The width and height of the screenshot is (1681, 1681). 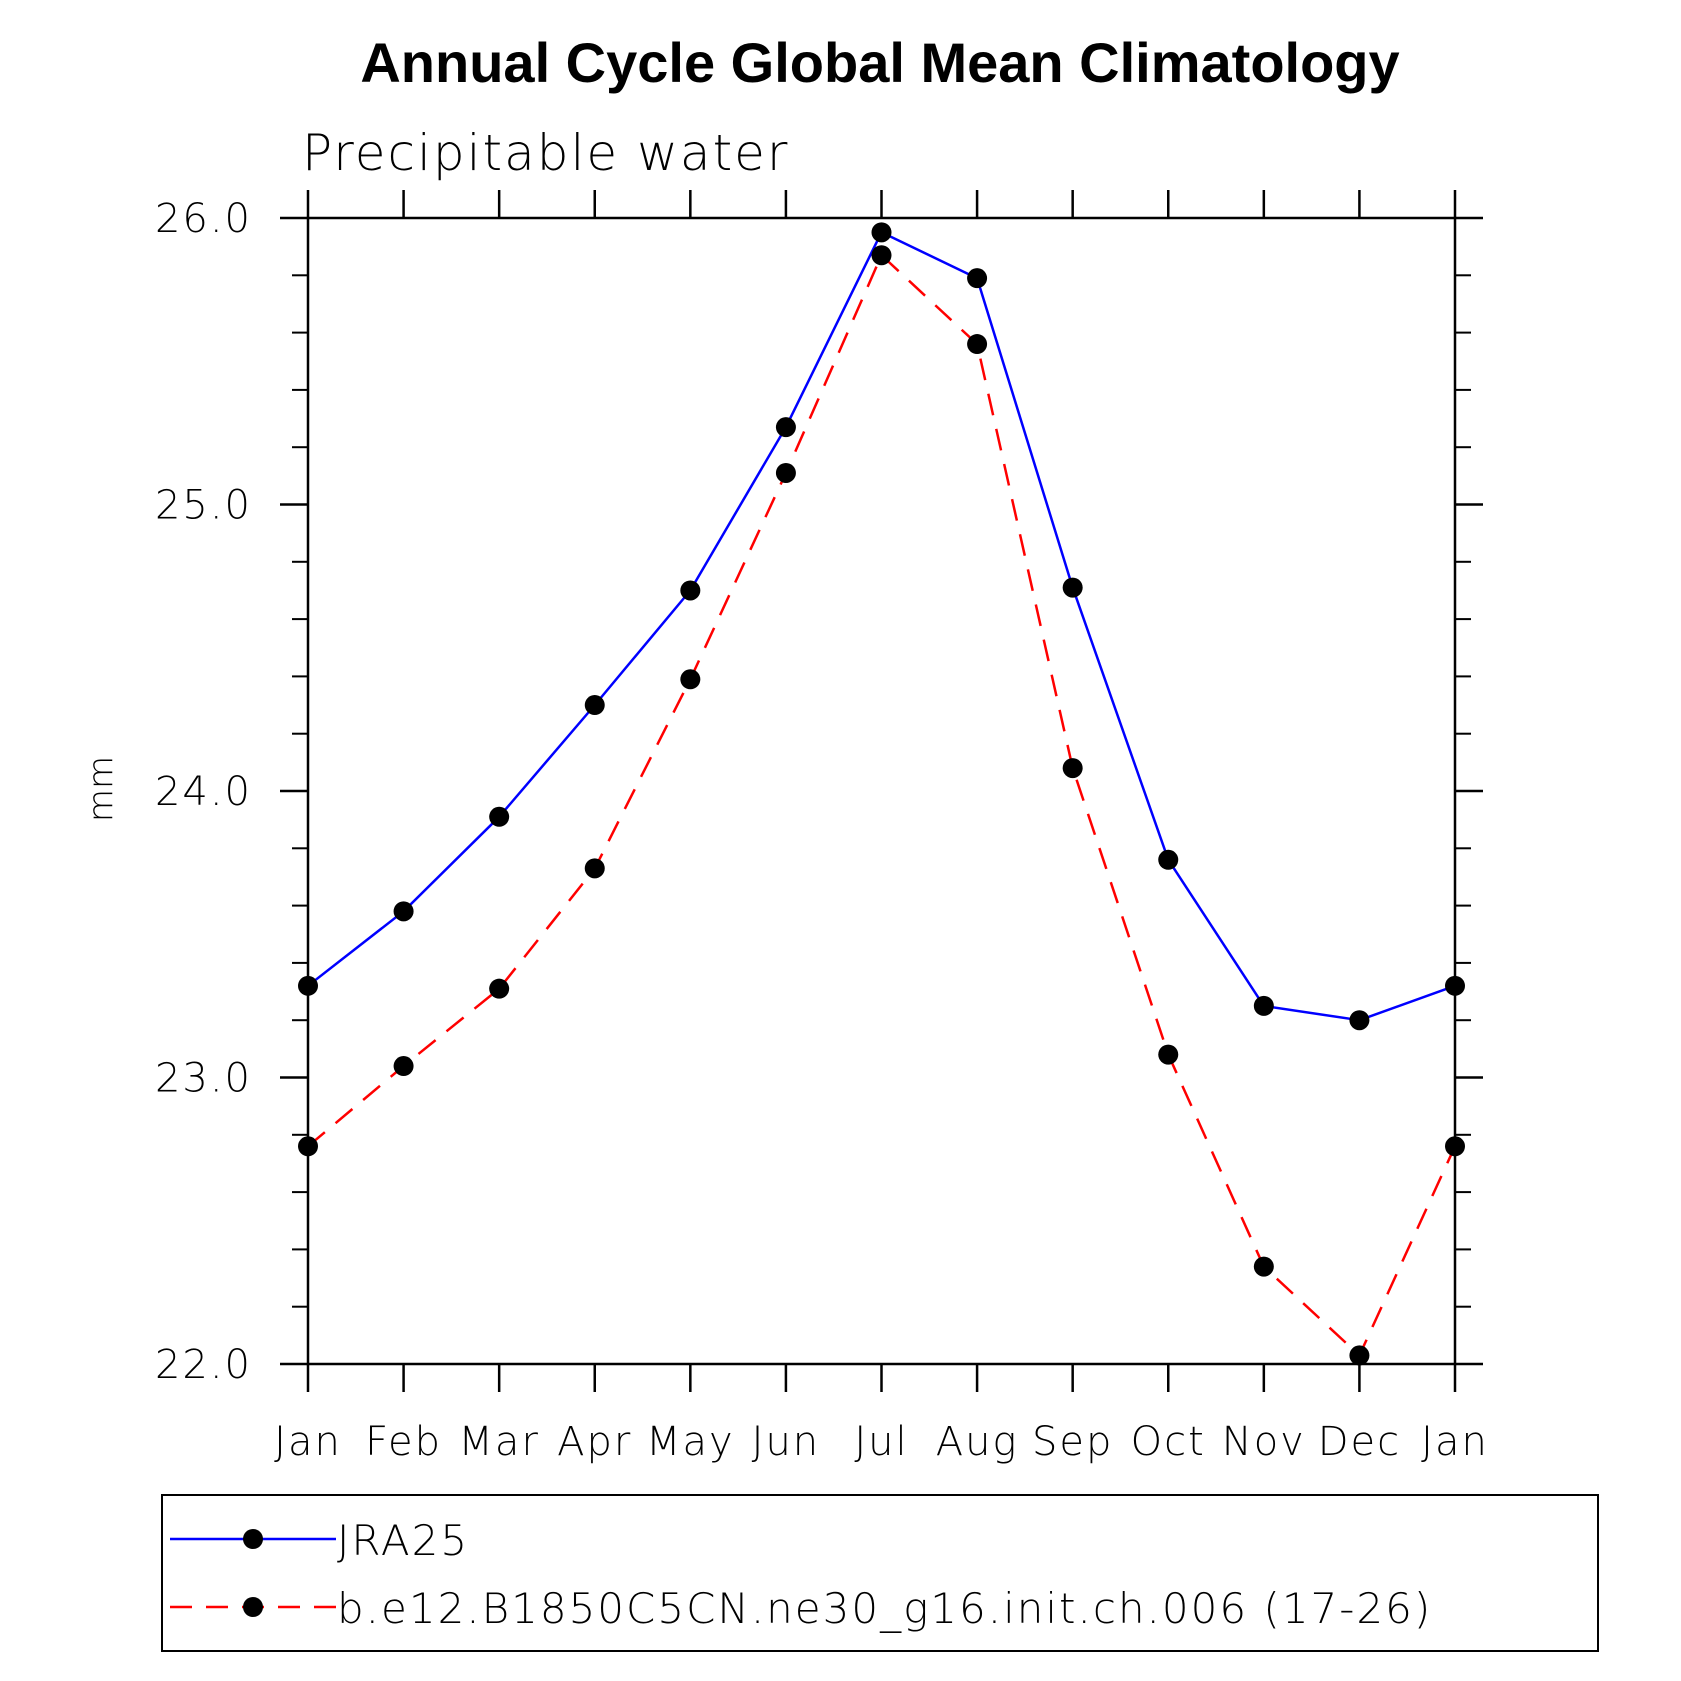 What do you see at coordinates (977, 1442) in the screenshot?
I see `x-tick-label: Aug` at bounding box center [977, 1442].